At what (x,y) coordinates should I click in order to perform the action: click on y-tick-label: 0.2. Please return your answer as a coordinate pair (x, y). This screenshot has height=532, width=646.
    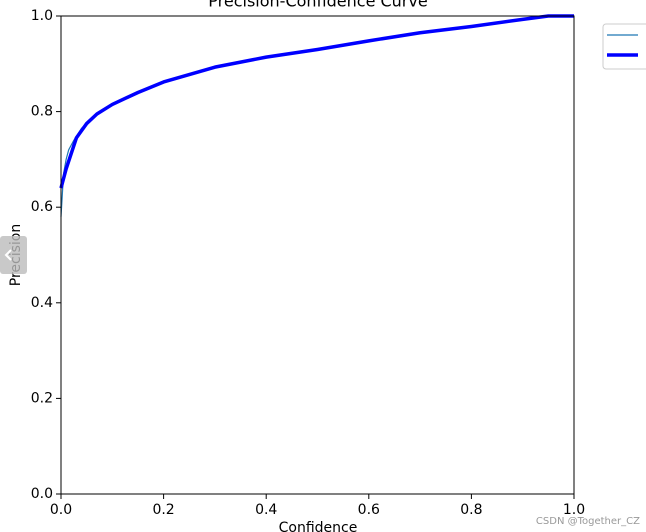
    Looking at the image, I should click on (42, 398).